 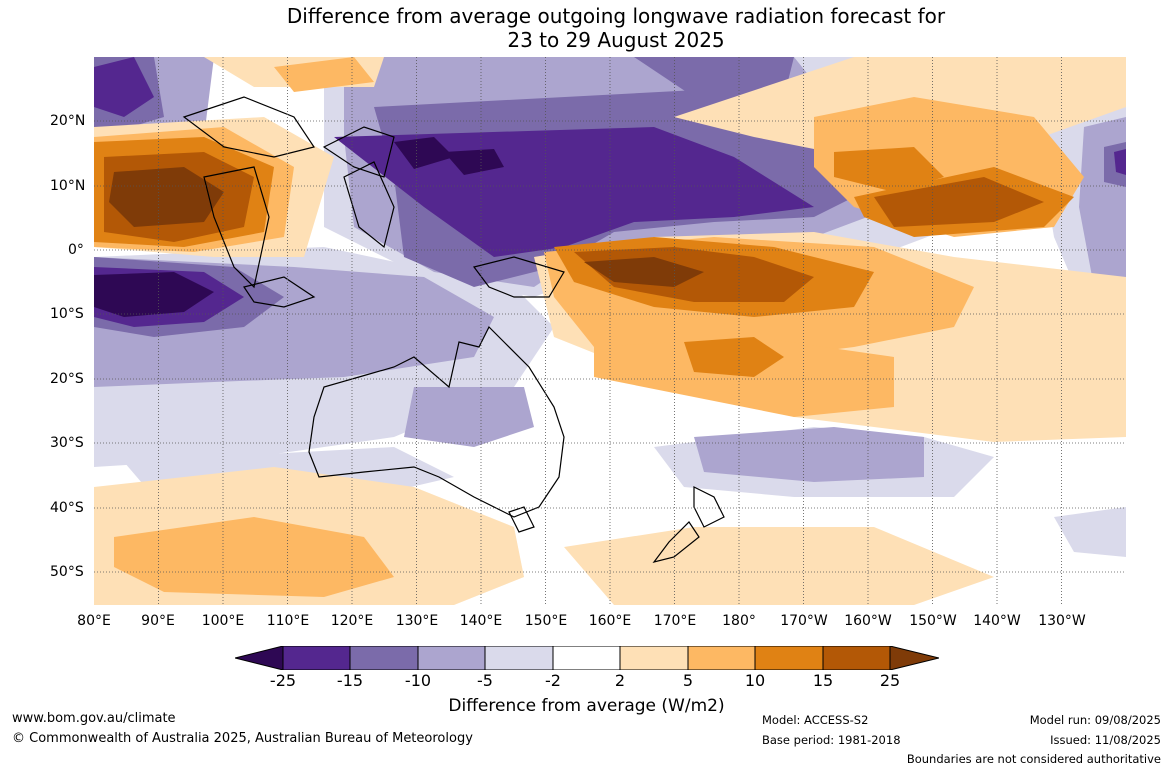 I want to click on x-tick-160w: 160°W, so click(x=868, y=621).